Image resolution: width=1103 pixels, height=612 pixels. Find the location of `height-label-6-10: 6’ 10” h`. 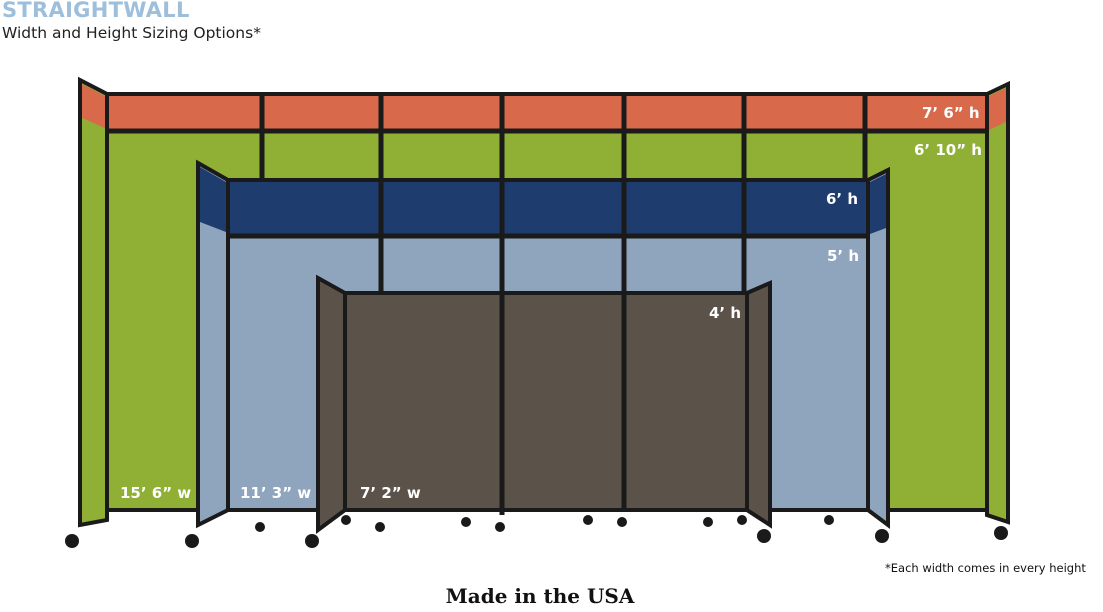

height-label-6-10: 6’ 10” h is located at coordinates (948, 150).